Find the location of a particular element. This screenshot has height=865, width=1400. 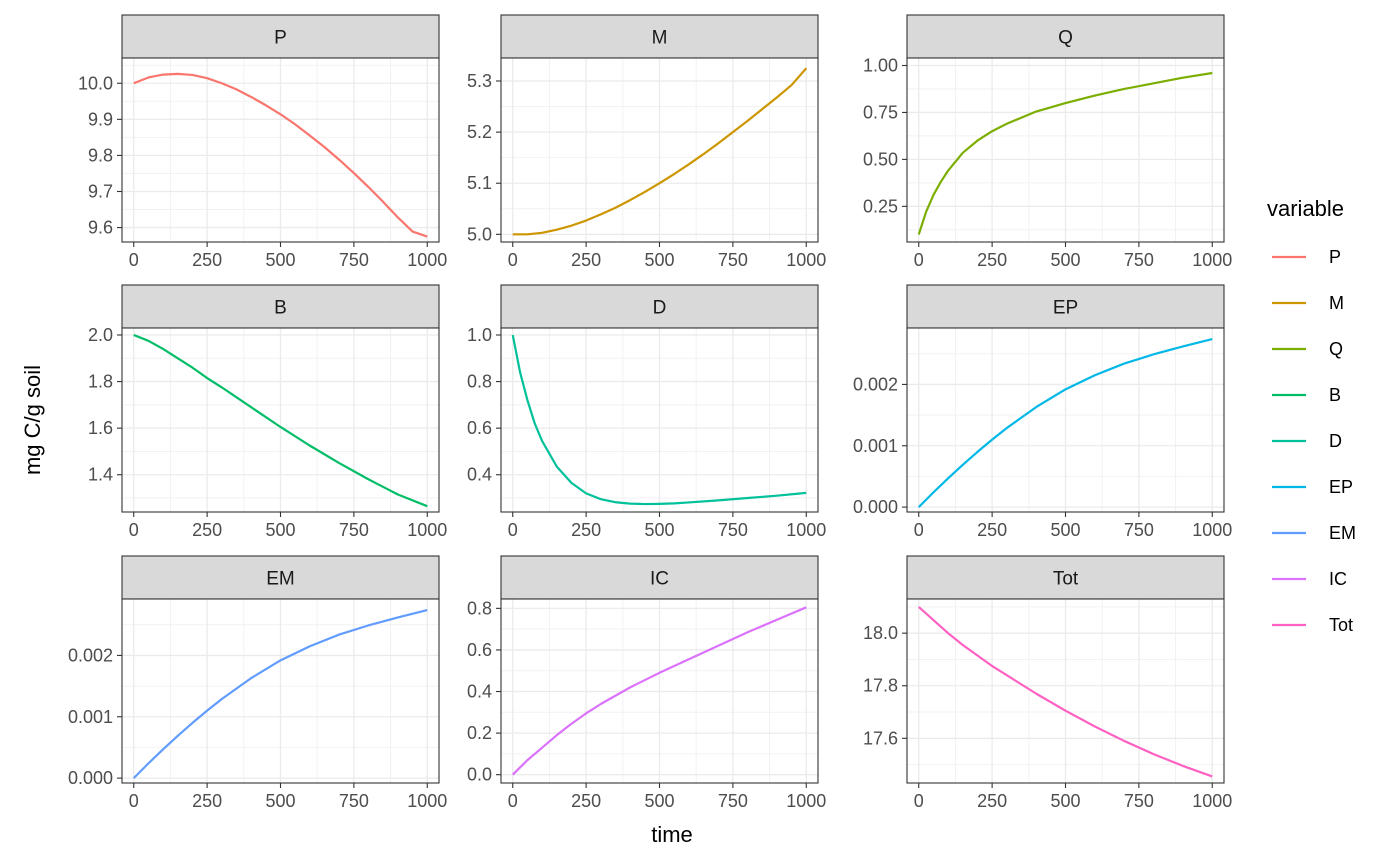

panel-strip-label: EP is located at coordinates (1065, 308).